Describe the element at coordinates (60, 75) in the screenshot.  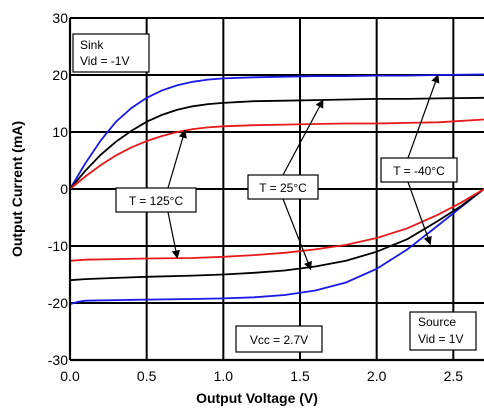
I see `y-tick-label: 20` at that location.